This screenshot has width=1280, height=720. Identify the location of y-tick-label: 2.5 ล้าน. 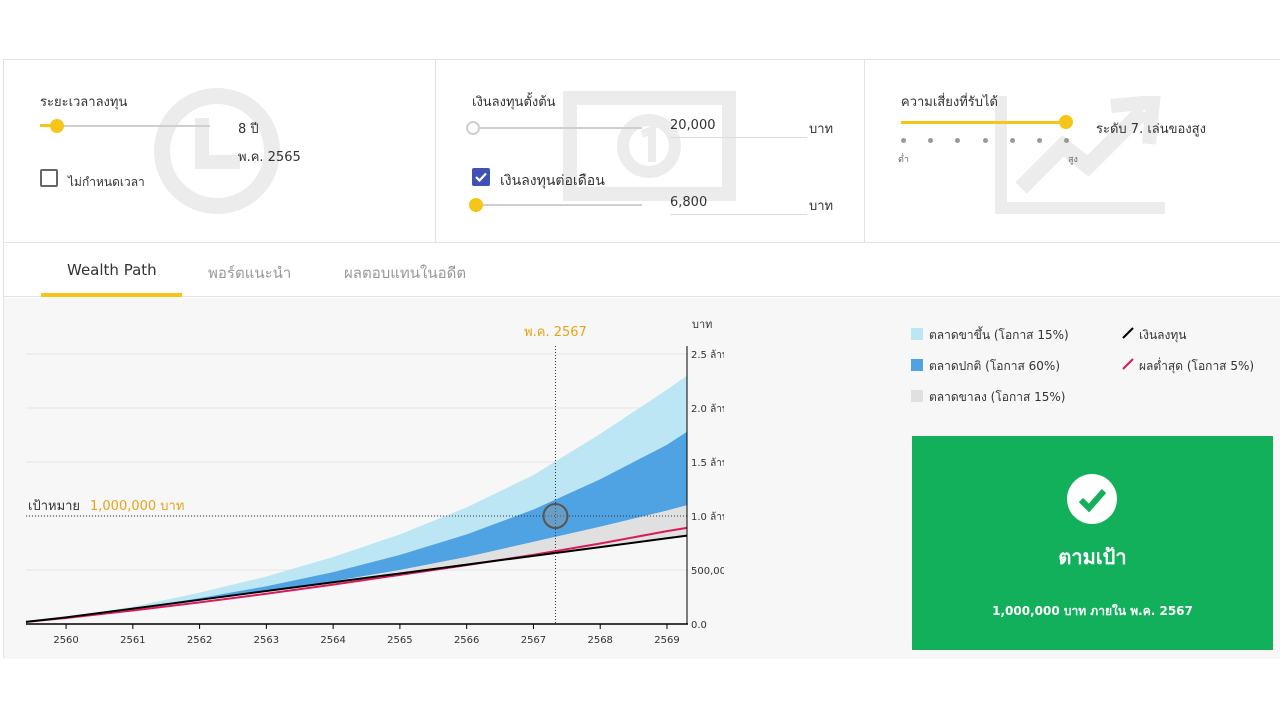
(707, 355).